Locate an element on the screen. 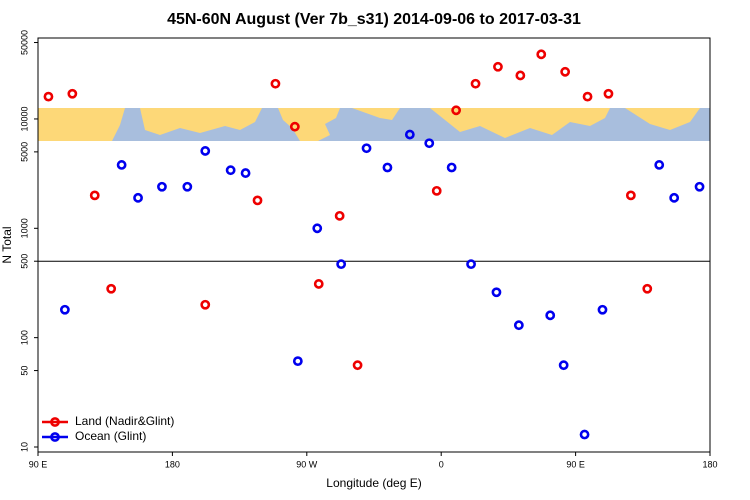 The width and height of the screenshot is (750, 500). x-axis-label: Longitude (deg E) is located at coordinates (373, 483).